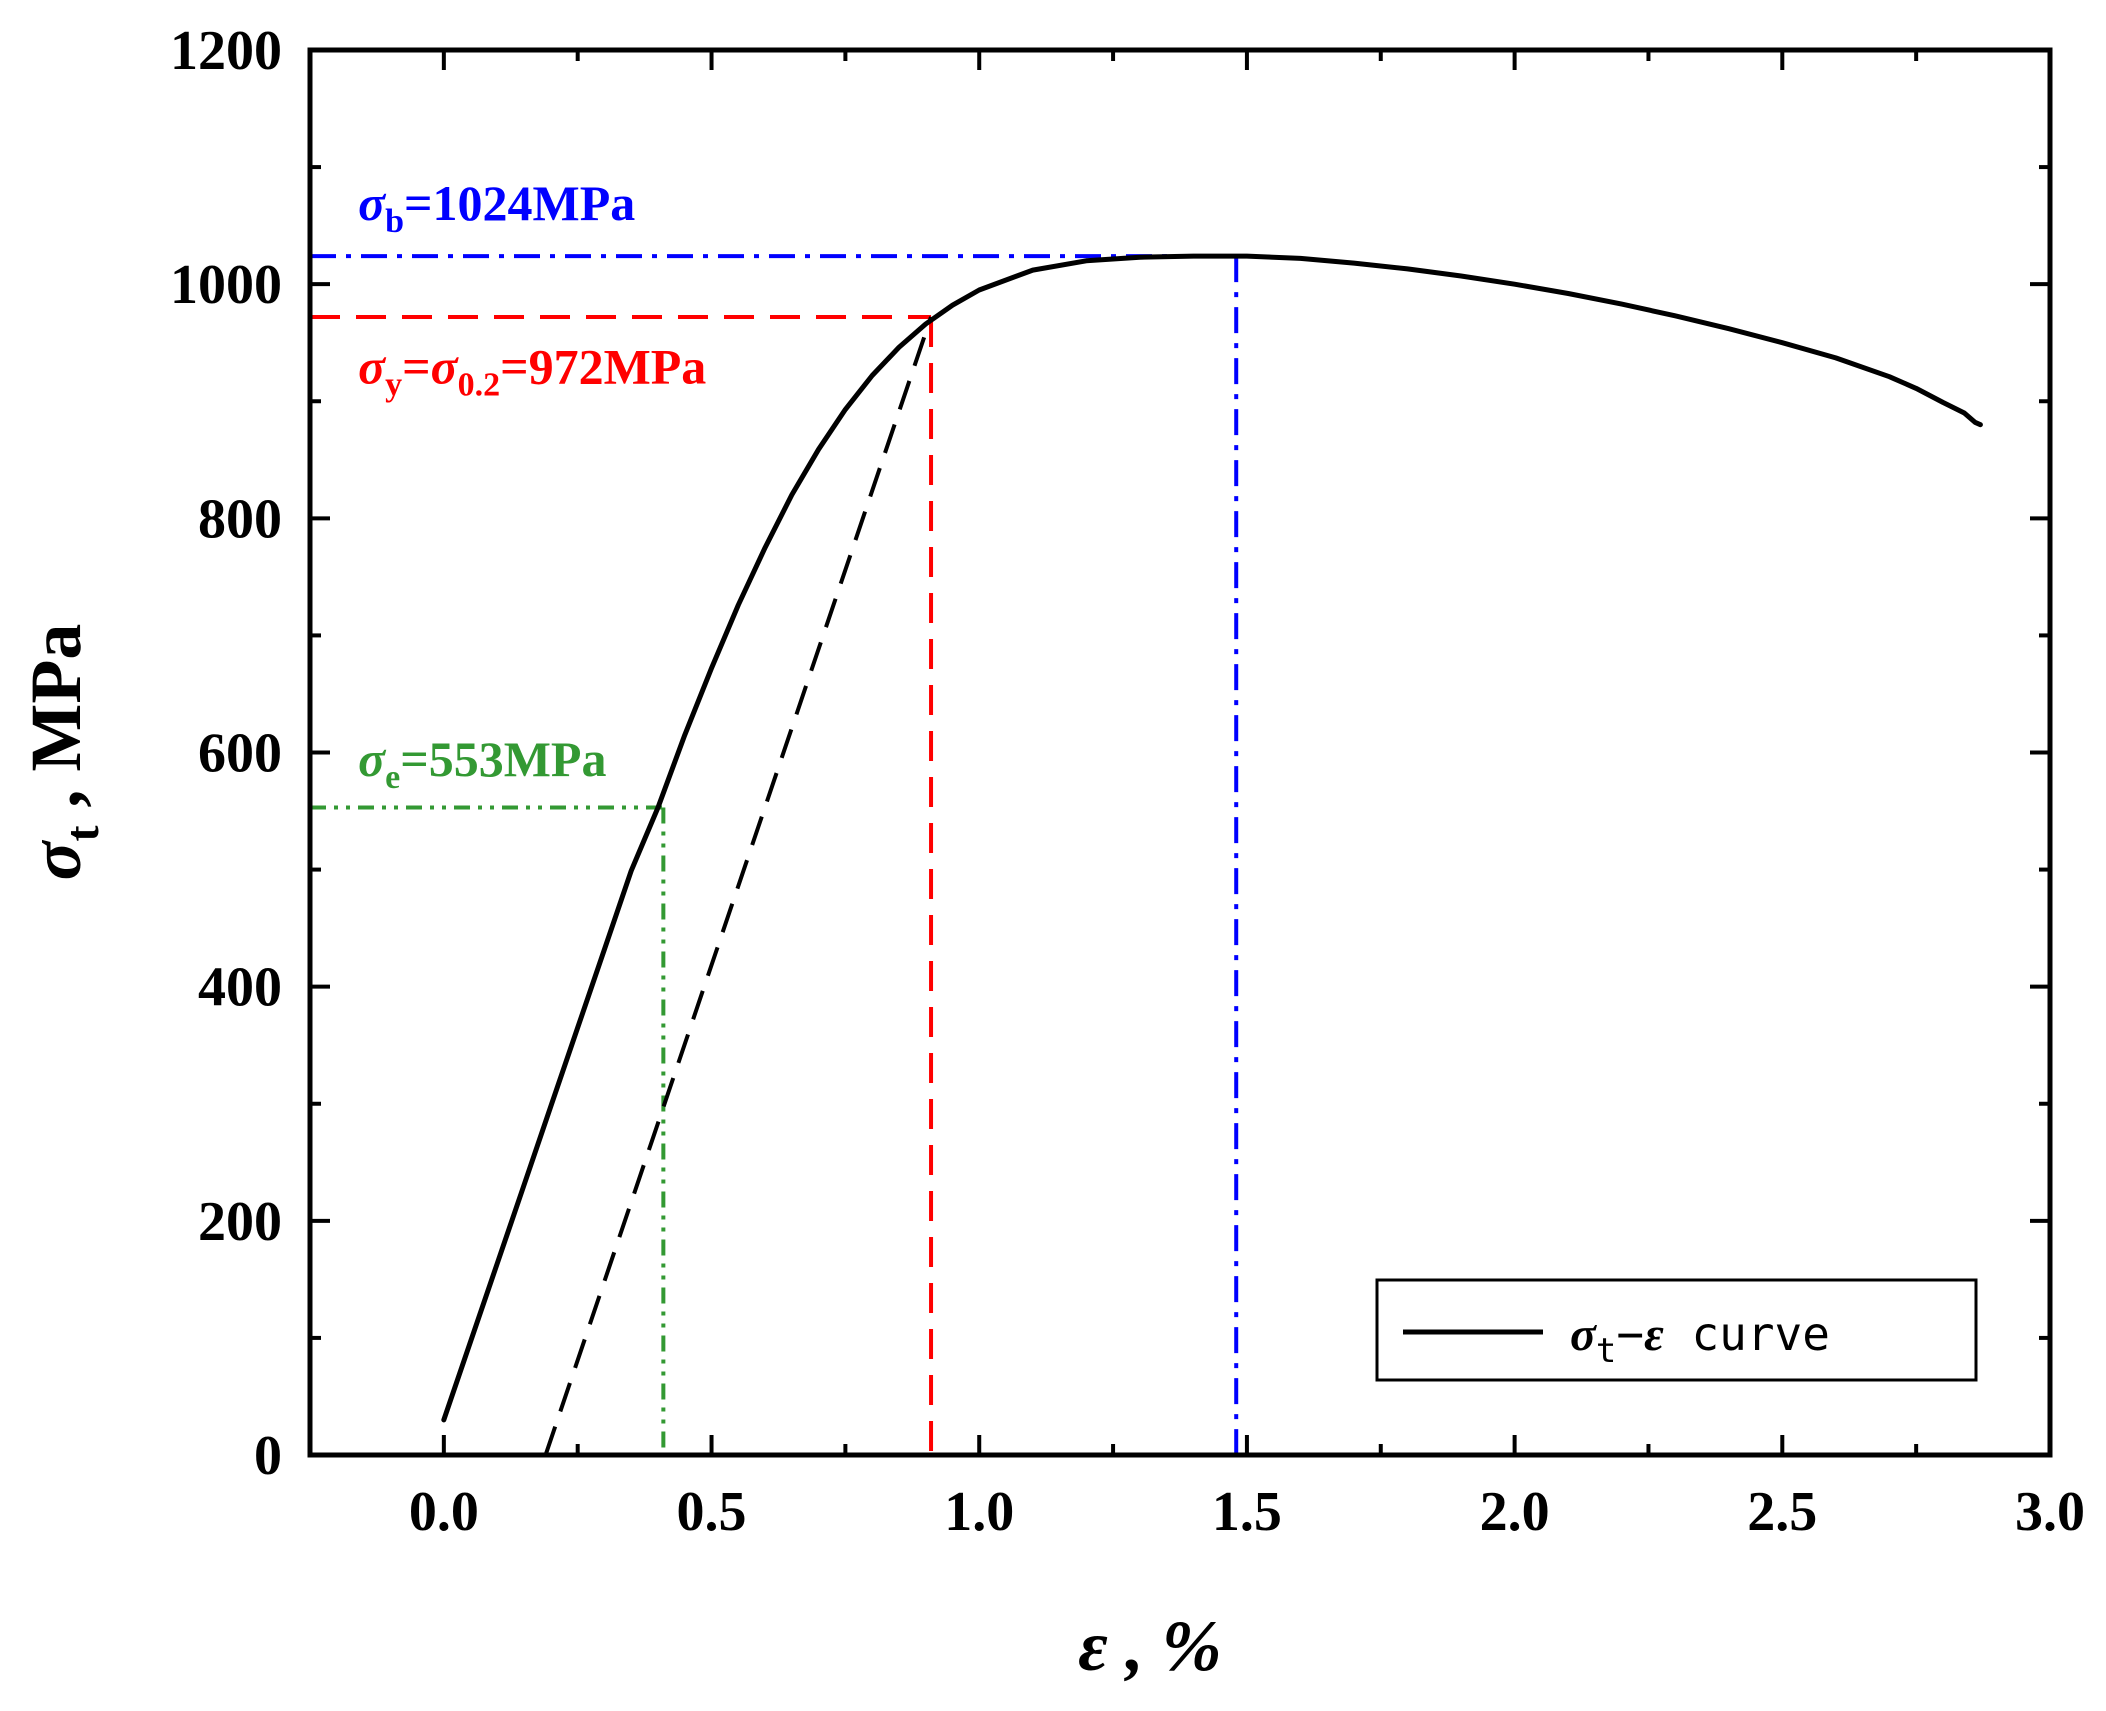  What do you see at coordinates (226, 285) in the screenshot?
I see `y-tick-label: 1000` at bounding box center [226, 285].